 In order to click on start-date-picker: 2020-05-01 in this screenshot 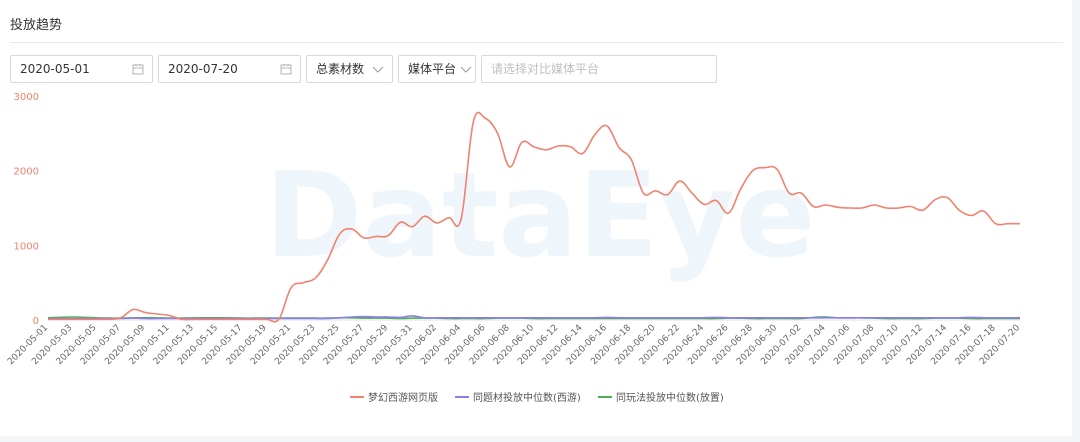, I will do `click(81, 69)`.